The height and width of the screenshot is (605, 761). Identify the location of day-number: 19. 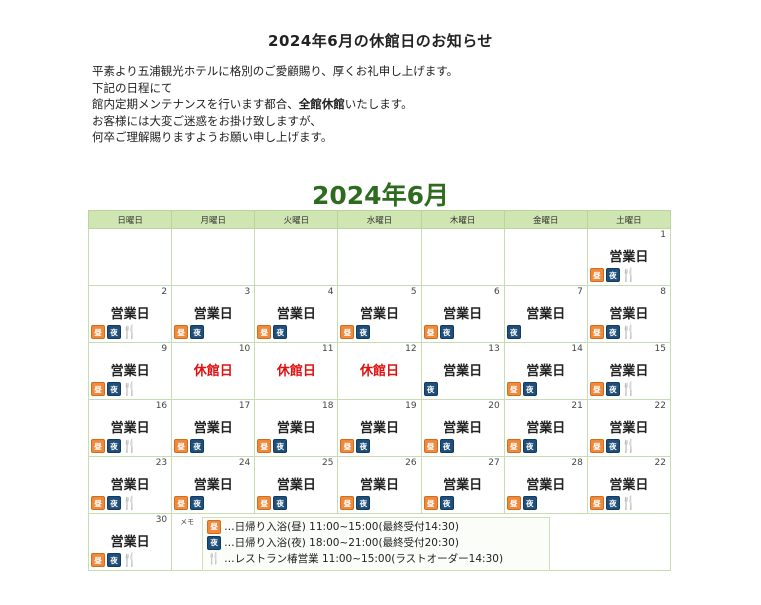
(411, 406).